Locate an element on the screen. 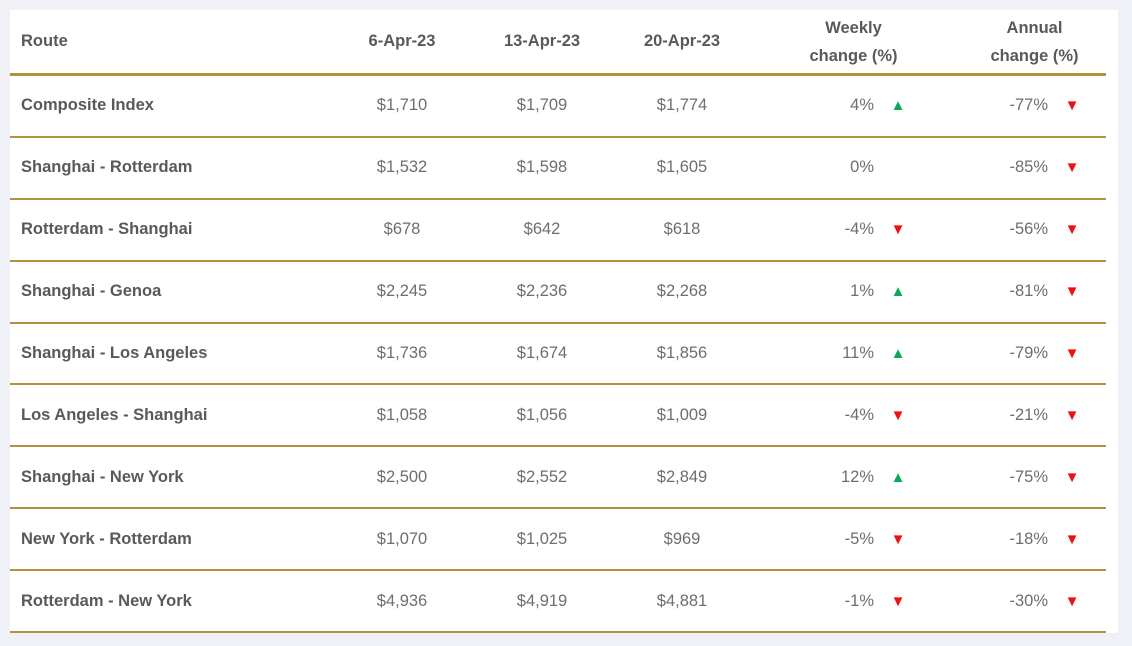 The image size is (1132, 646). price-value: $2,552 is located at coordinates (542, 476).